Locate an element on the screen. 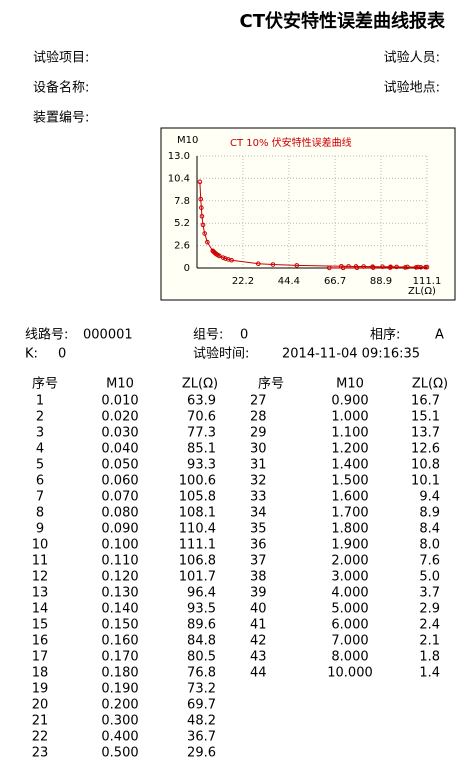 The image size is (461, 763). row-index: 11 is located at coordinates (40, 561).